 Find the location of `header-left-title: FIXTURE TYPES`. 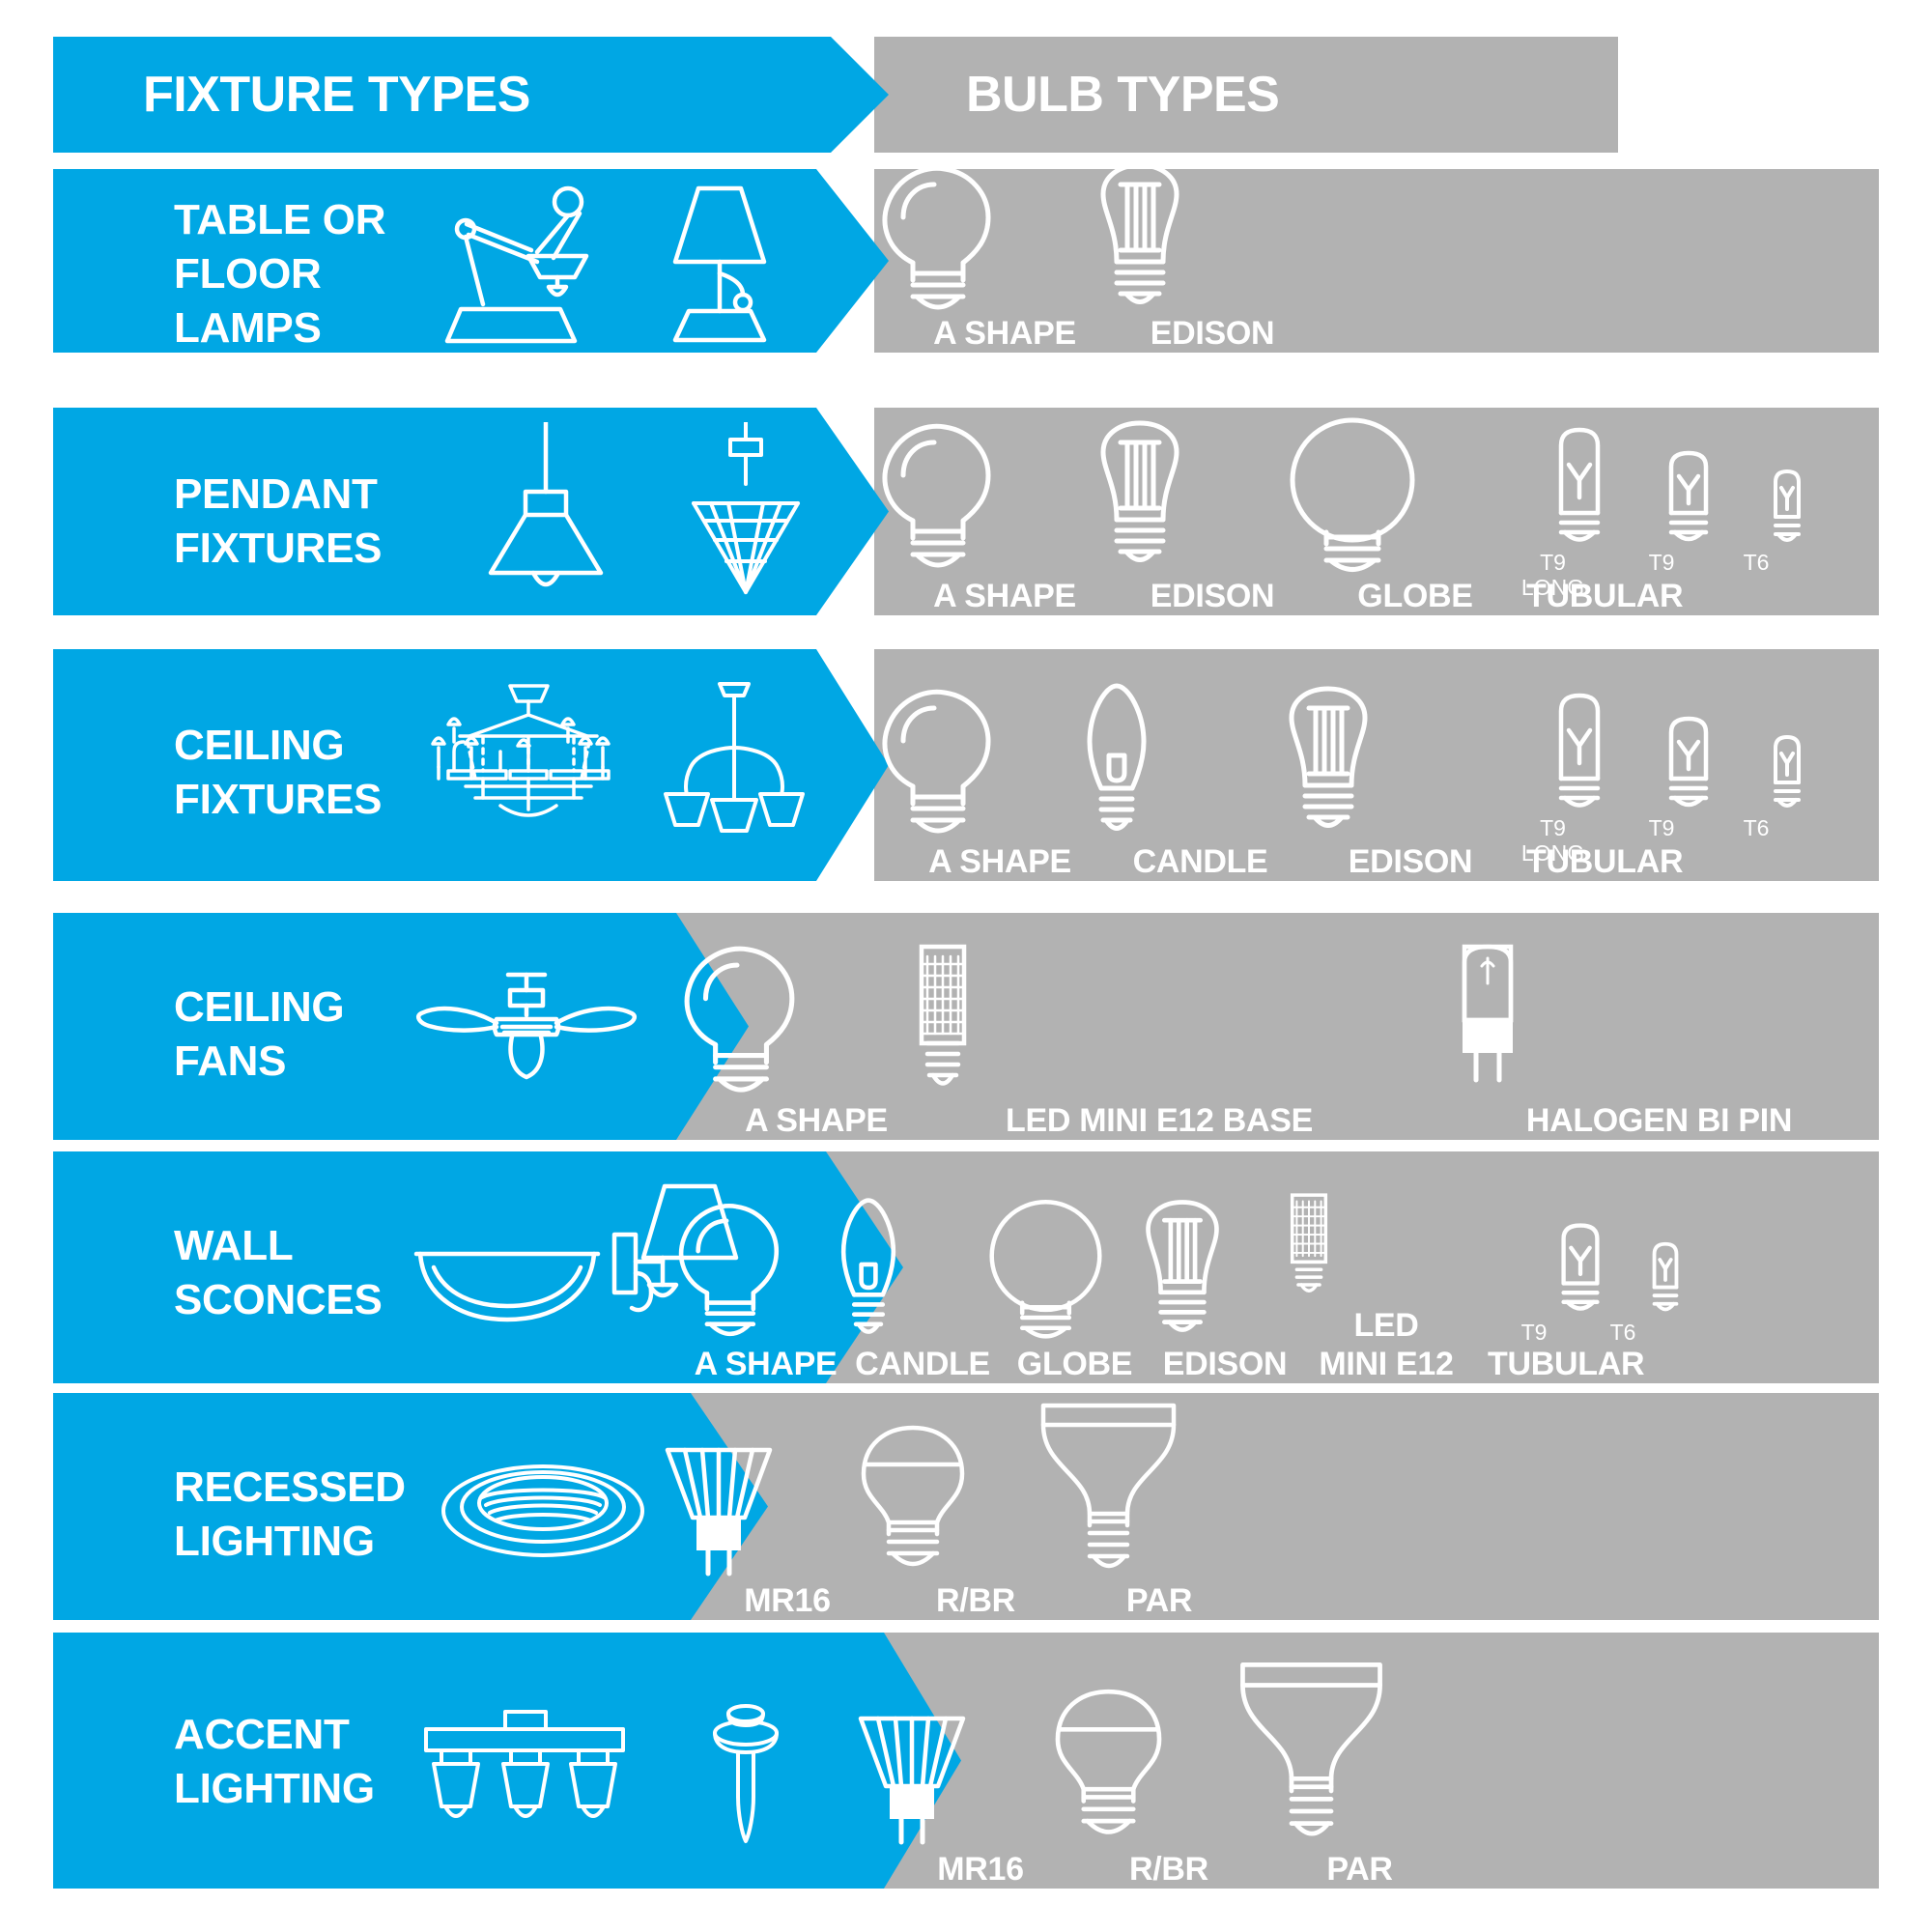

header-left-title: FIXTURE TYPES is located at coordinates (336, 95).